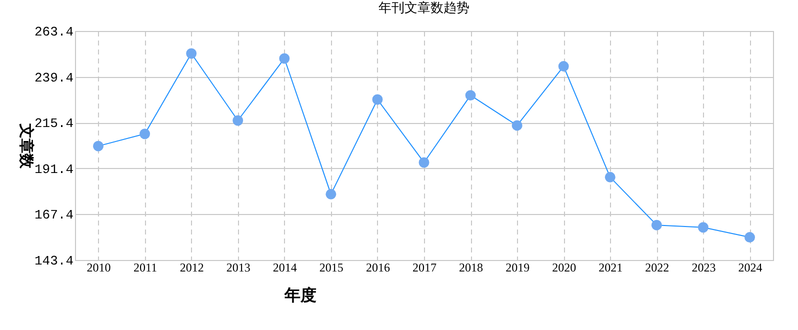 The width and height of the screenshot is (798, 330). Describe the element at coordinates (54, 215) in the screenshot. I see `y-tick-label: 167.4` at that location.